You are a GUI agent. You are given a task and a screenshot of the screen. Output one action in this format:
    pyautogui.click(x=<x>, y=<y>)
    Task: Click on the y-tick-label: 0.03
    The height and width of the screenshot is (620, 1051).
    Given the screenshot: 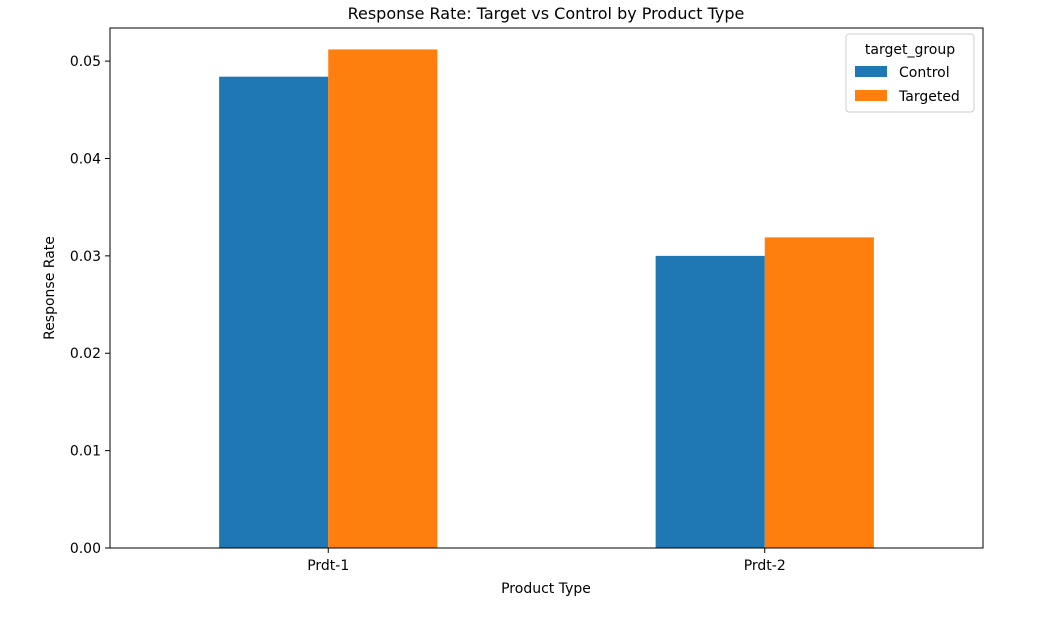 What is the action you would take?
    pyautogui.click(x=85, y=257)
    